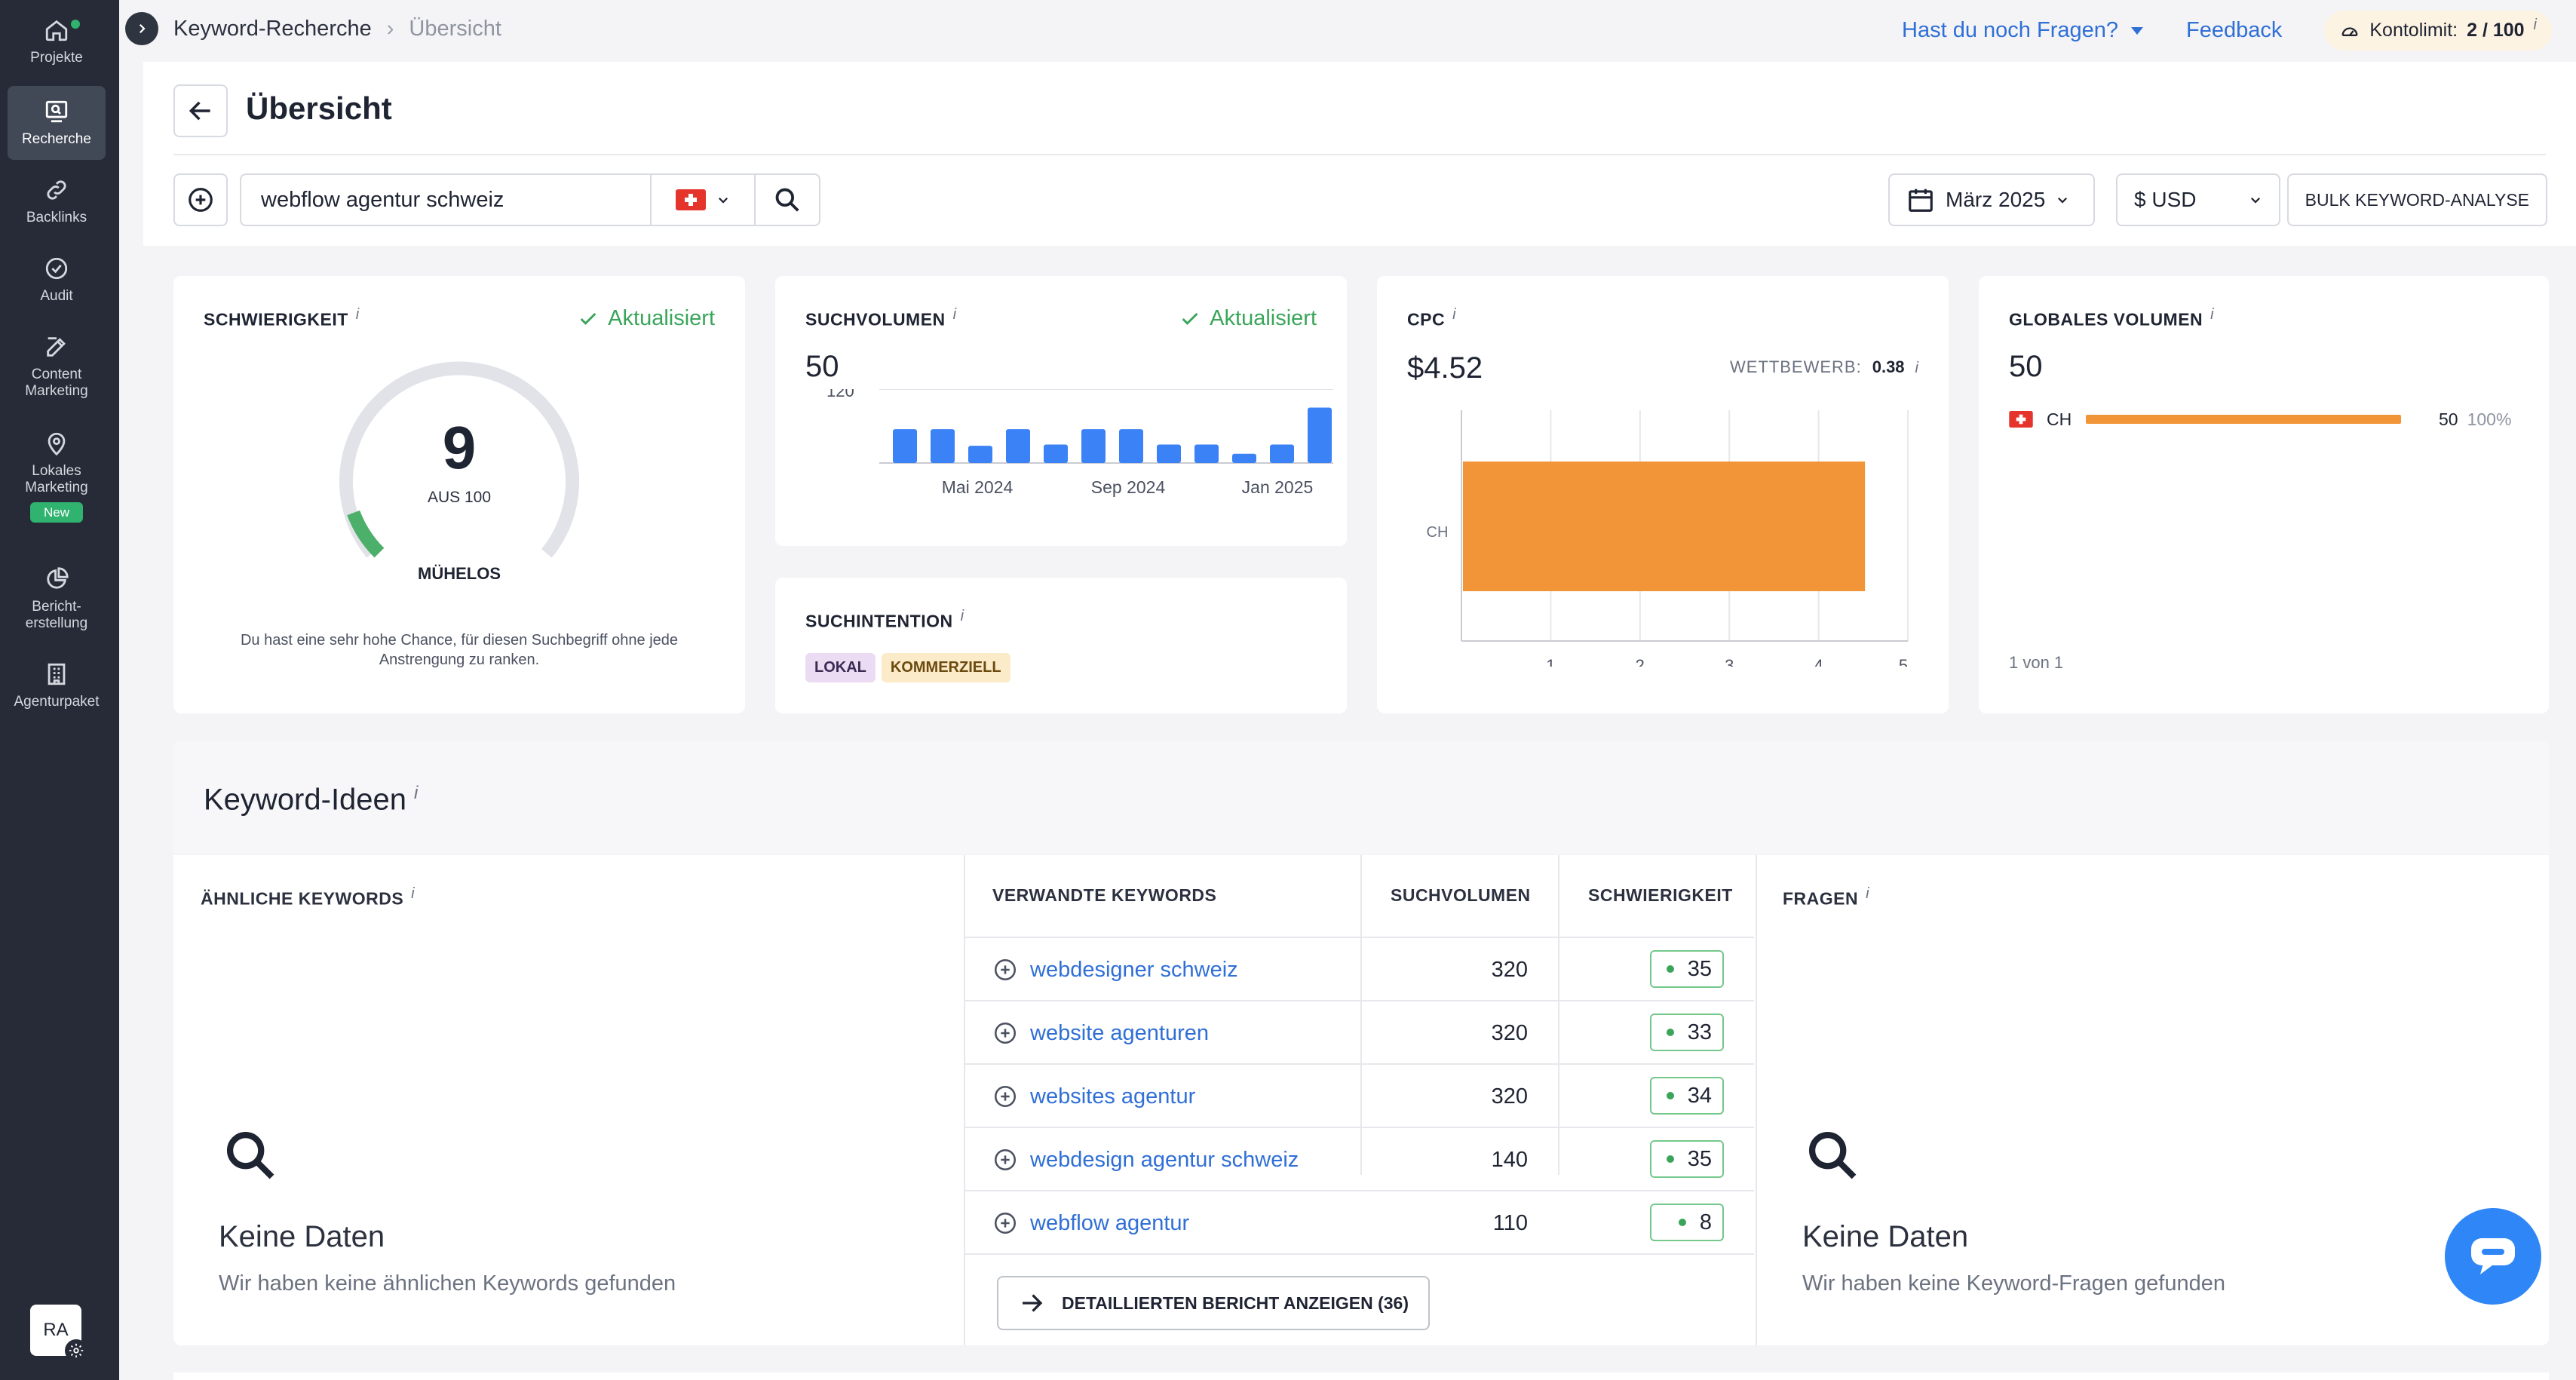 The width and height of the screenshot is (2576, 1380). Describe the element at coordinates (1164, 1159) in the screenshot. I see `related-keyword-link: webdesign agentur schweiz` at that location.